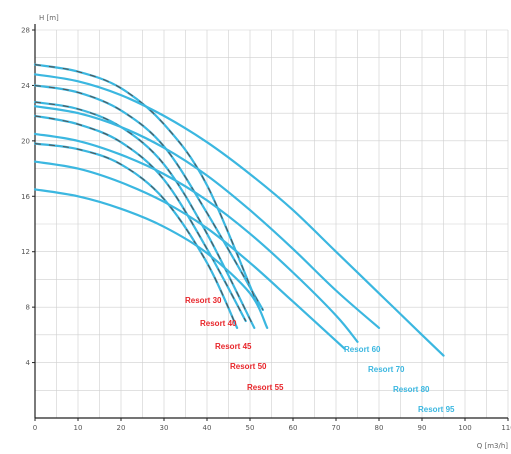 The width and height of the screenshot is (511, 454). Describe the element at coordinates (164, 428) in the screenshot. I see `x-tick-label: 30` at that location.